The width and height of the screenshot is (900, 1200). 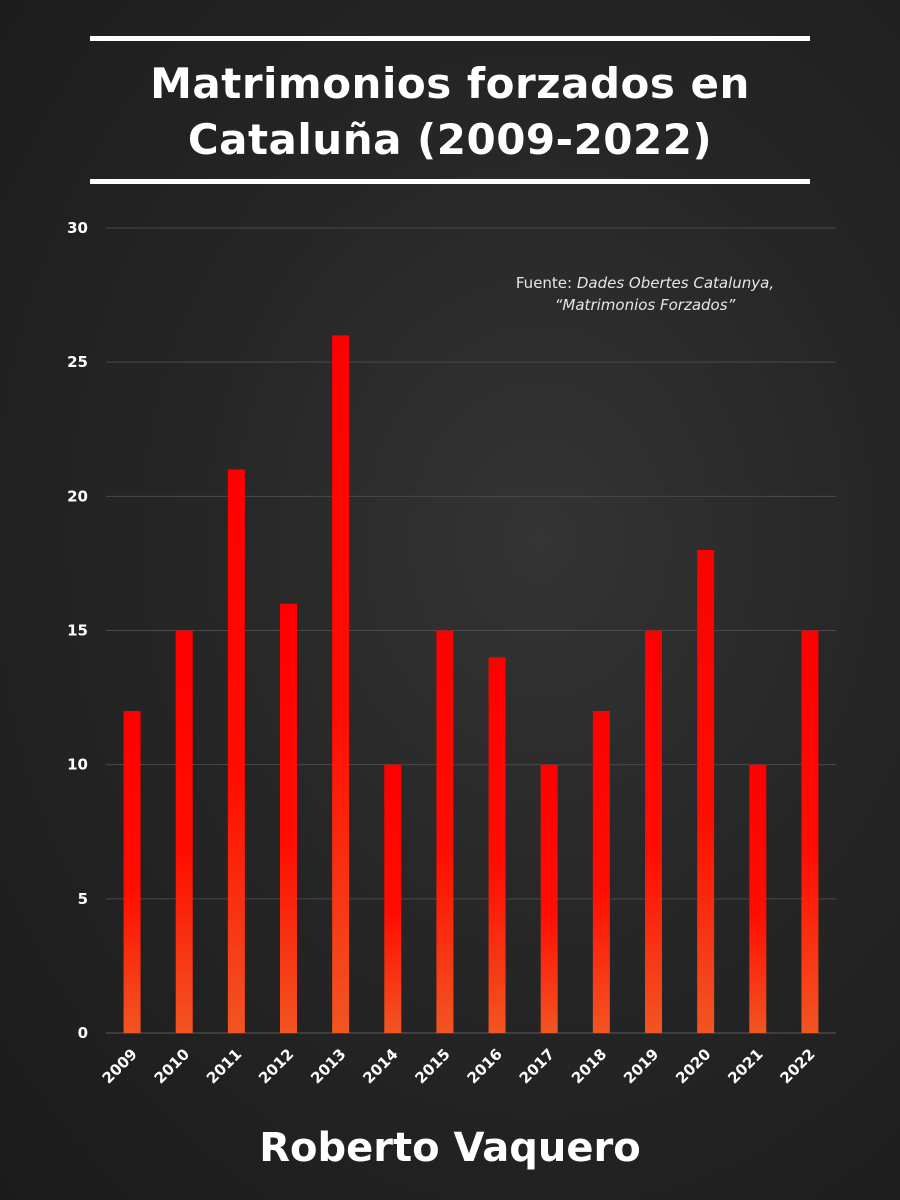 What do you see at coordinates (445, 831) in the screenshot?
I see `bar-2015` at bounding box center [445, 831].